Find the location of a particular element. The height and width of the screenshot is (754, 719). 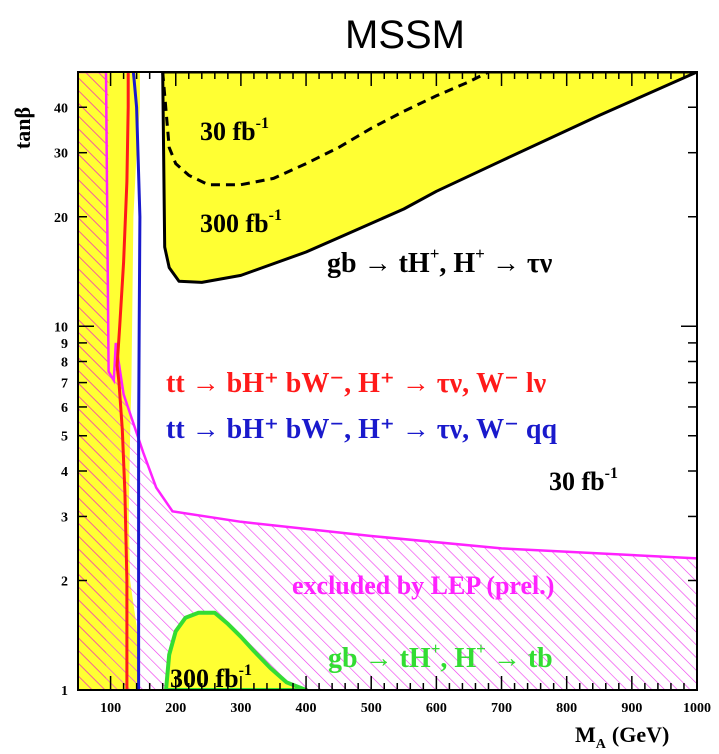

x-tick-label: 200 is located at coordinates (175, 708).